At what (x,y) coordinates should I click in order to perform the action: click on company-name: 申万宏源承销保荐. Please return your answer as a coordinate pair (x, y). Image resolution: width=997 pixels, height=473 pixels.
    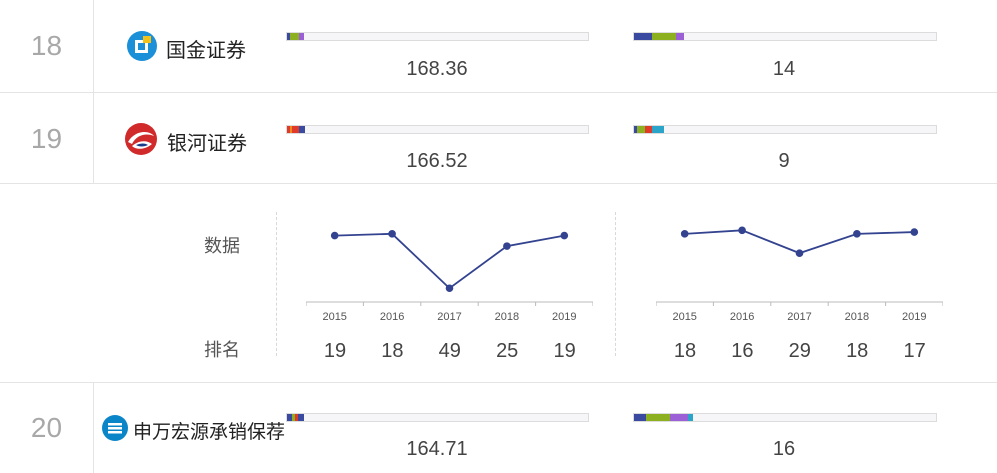
    Looking at the image, I should click on (209, 432).